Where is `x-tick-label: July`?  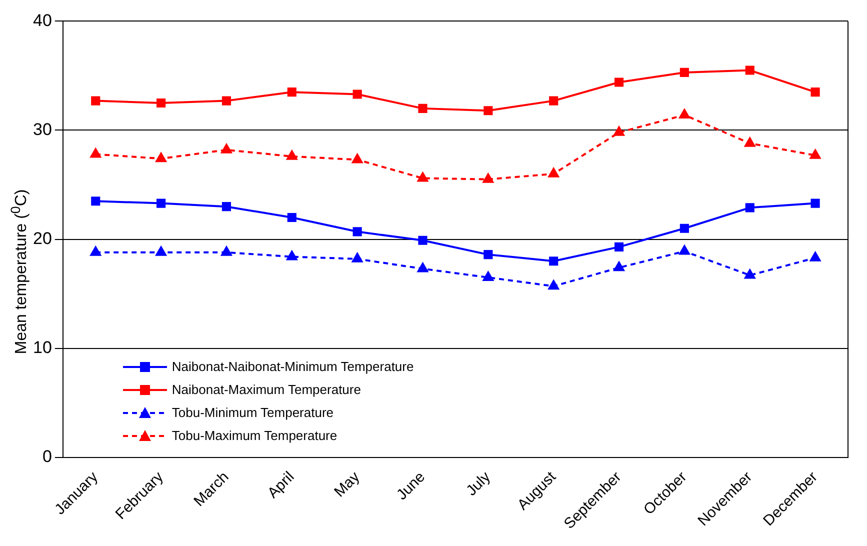 x-tick-label: July is located at coordinates (478, 484).